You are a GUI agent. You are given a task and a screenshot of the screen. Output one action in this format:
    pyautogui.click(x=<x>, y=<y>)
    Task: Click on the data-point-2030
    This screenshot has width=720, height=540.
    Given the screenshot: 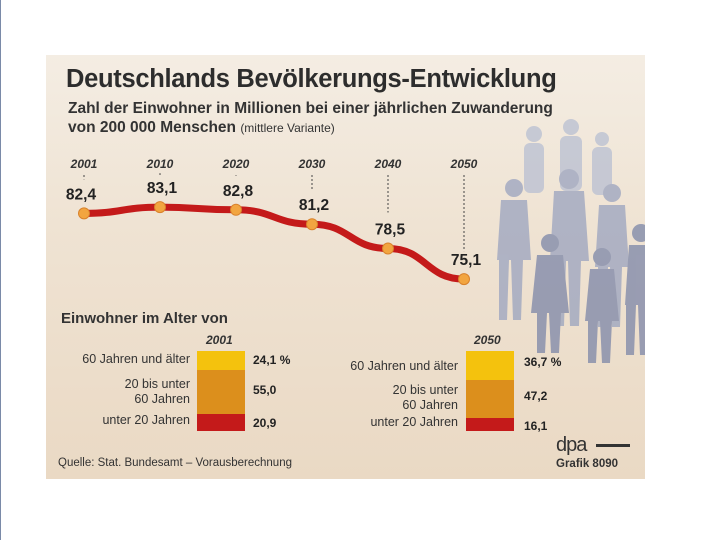 What is the action you would take?
    pyautogui.click(x=312, y=224)
    